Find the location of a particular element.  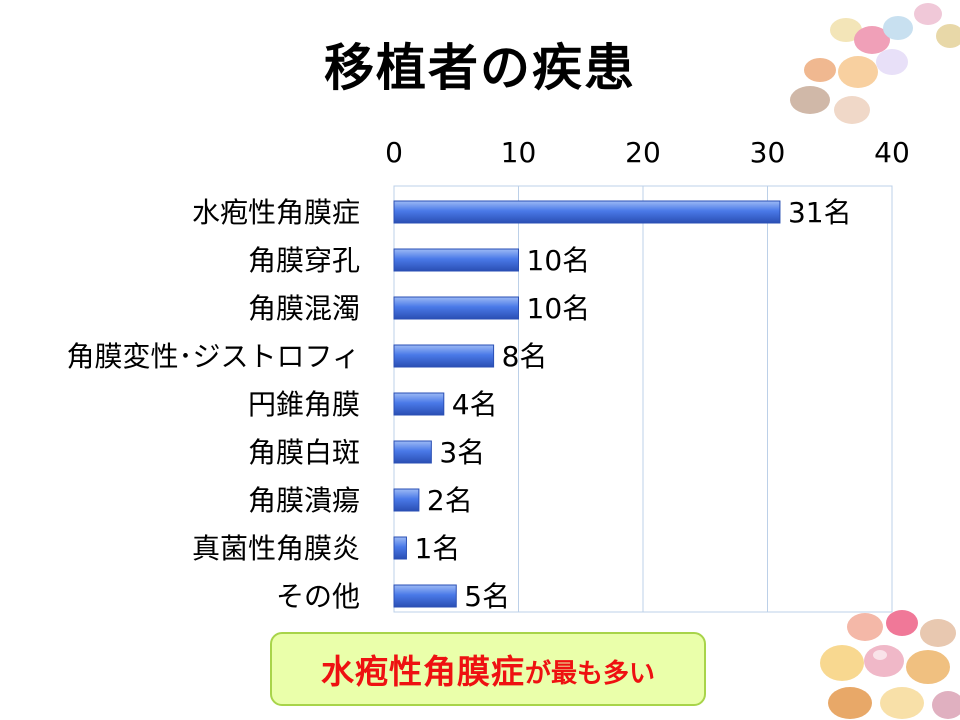

candy-decoration-top is located at coordinates (875, 63).